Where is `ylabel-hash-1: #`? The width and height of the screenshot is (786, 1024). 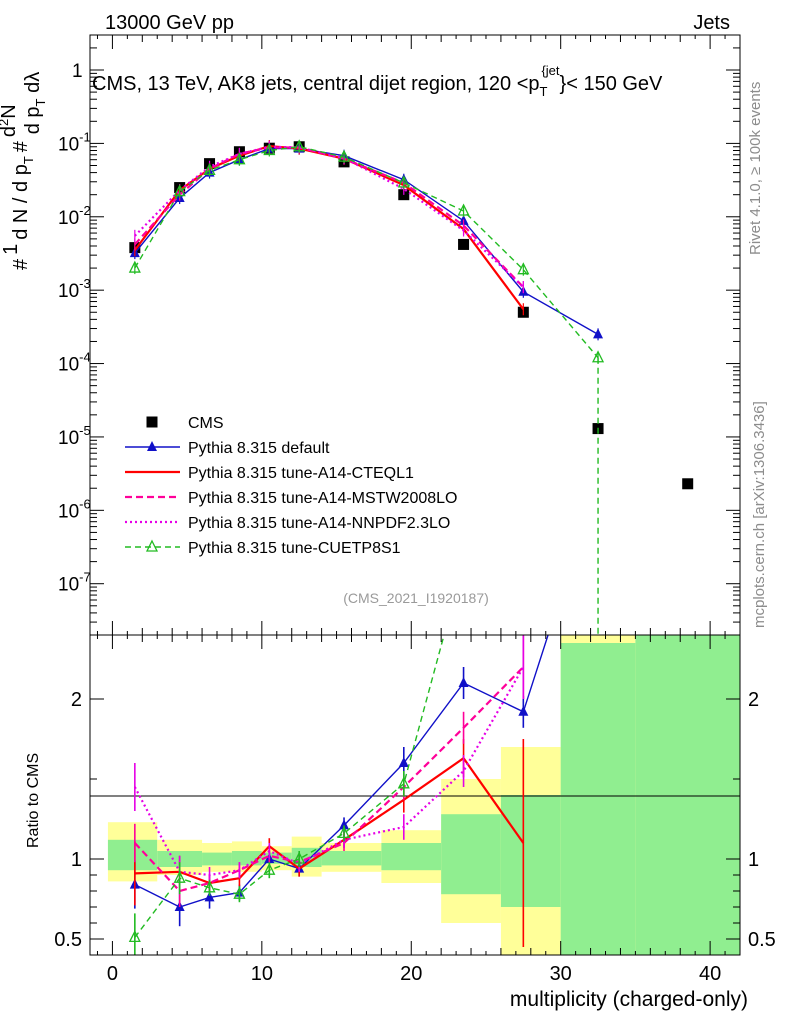
ylabel-hash-1: # is located at coordinates (21, 264).